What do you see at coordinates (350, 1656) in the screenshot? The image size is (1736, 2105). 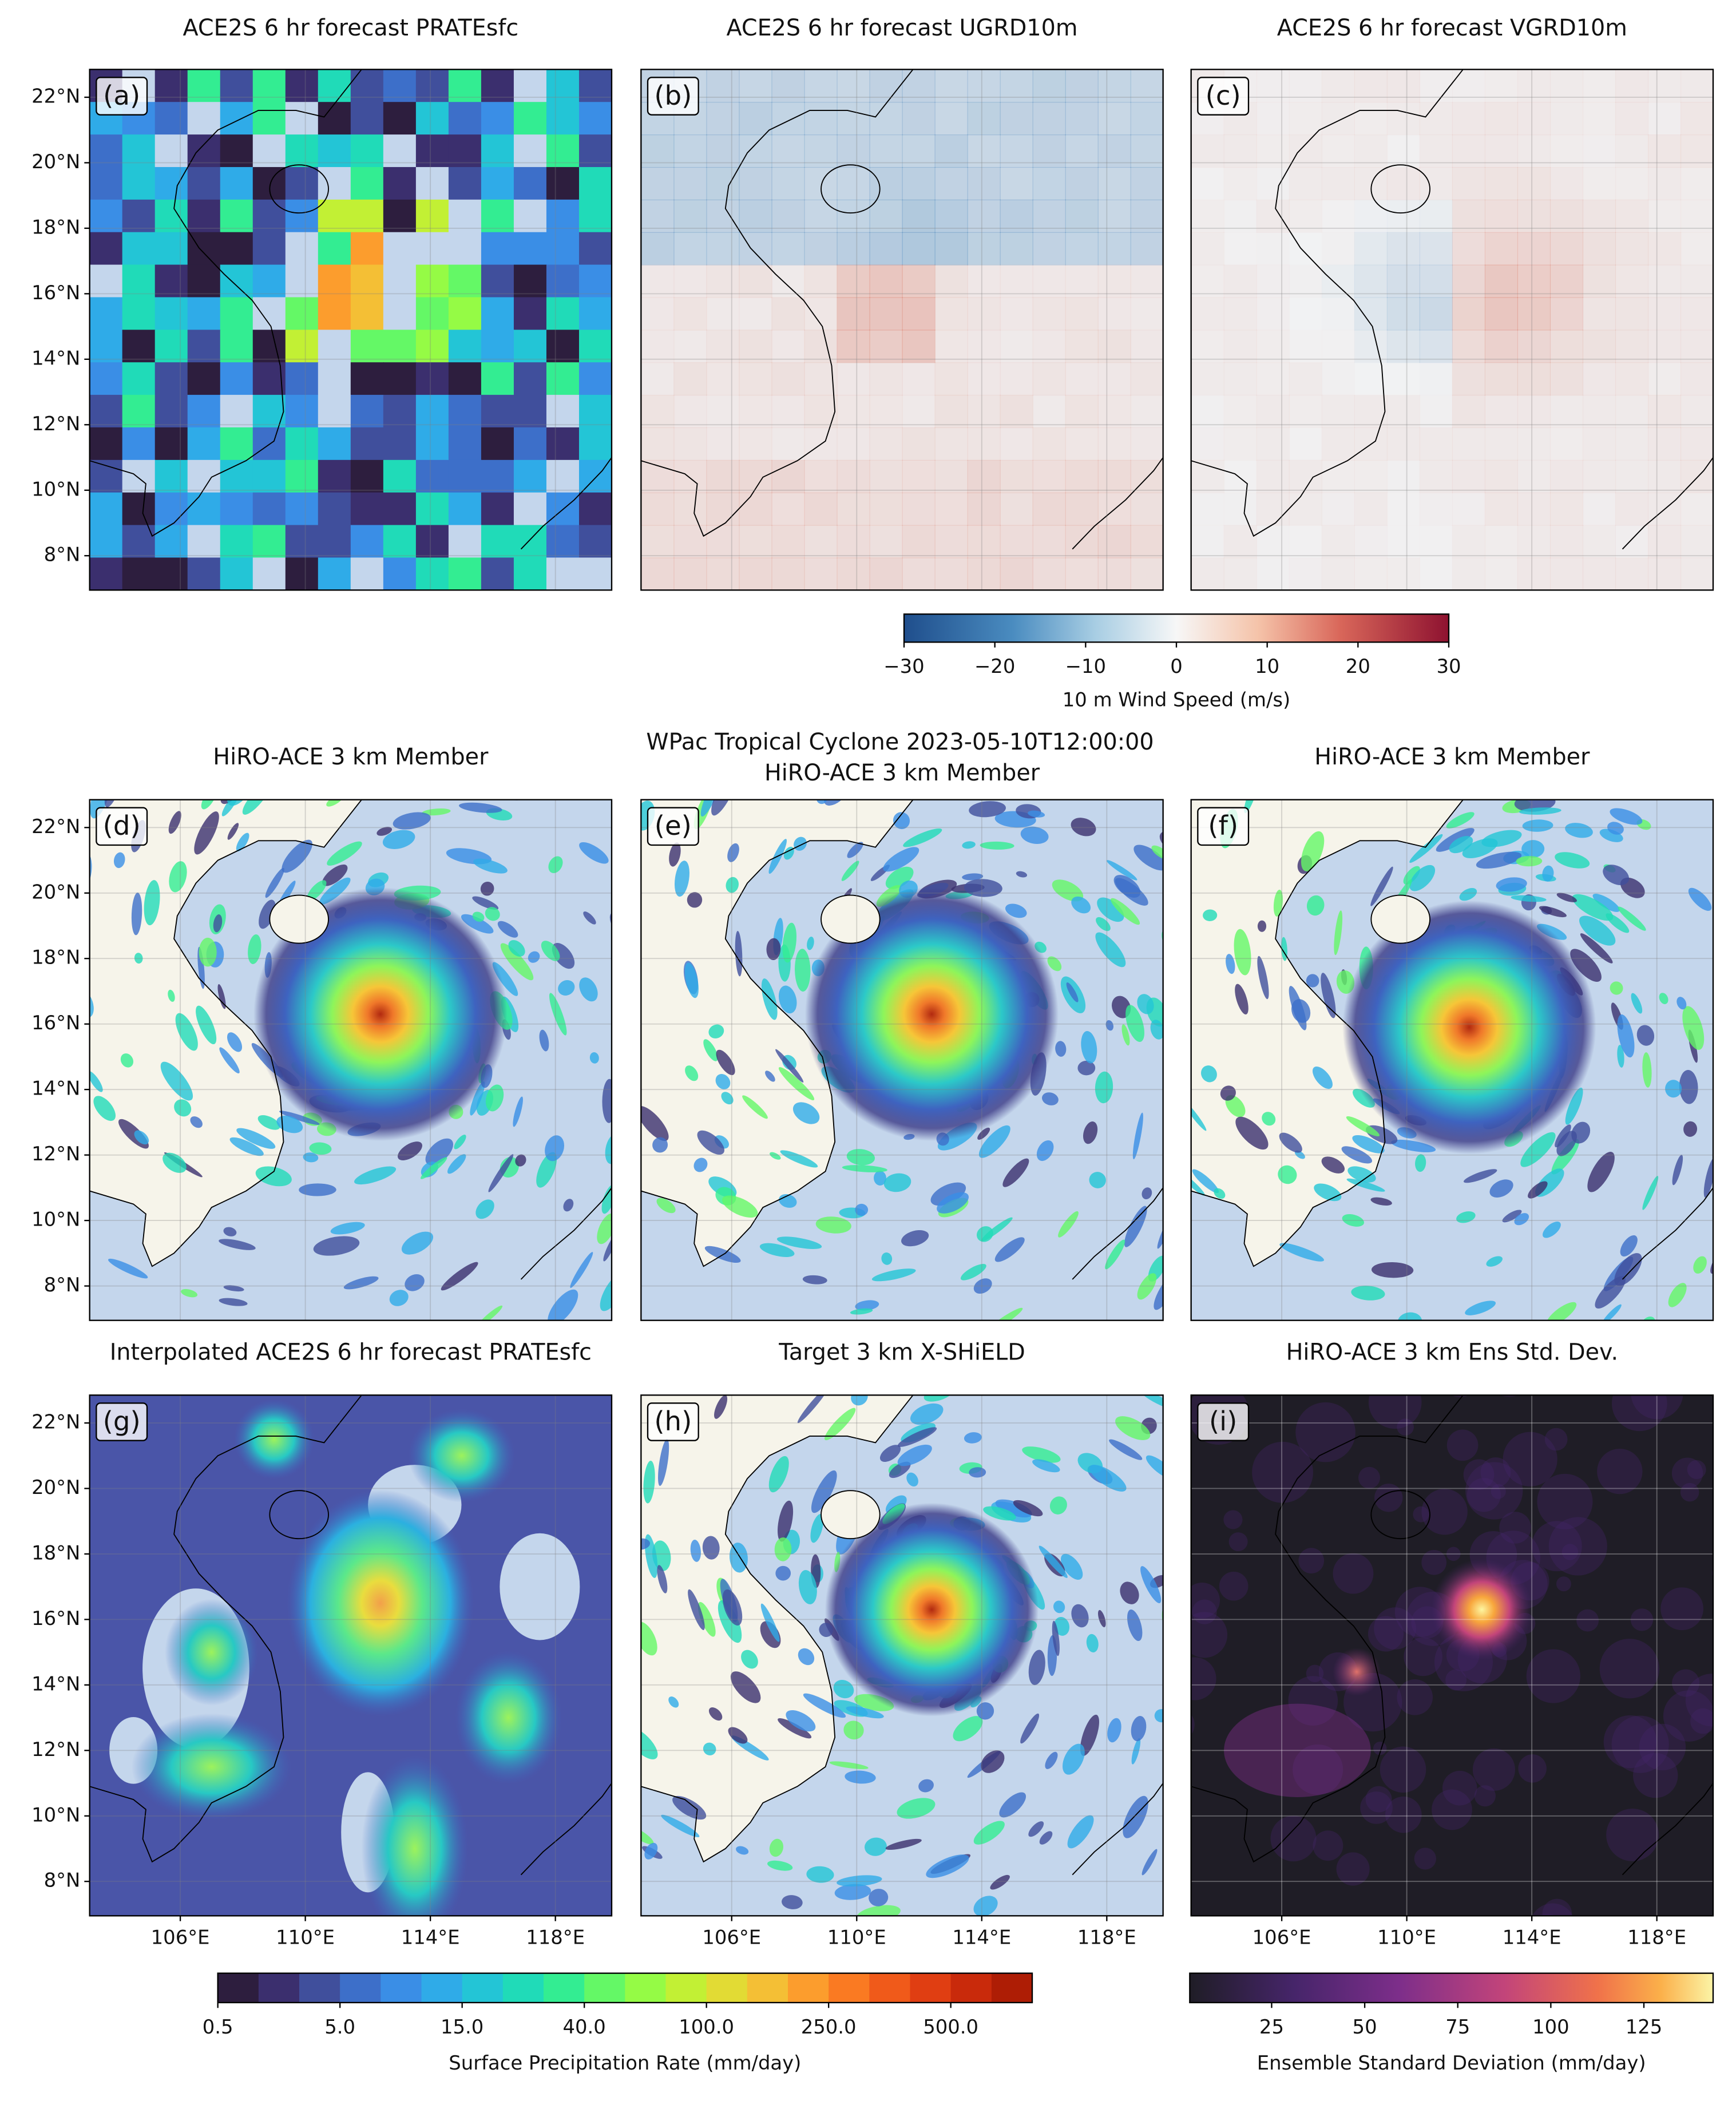 I see `map-image` at bounding box center [350, 1656].